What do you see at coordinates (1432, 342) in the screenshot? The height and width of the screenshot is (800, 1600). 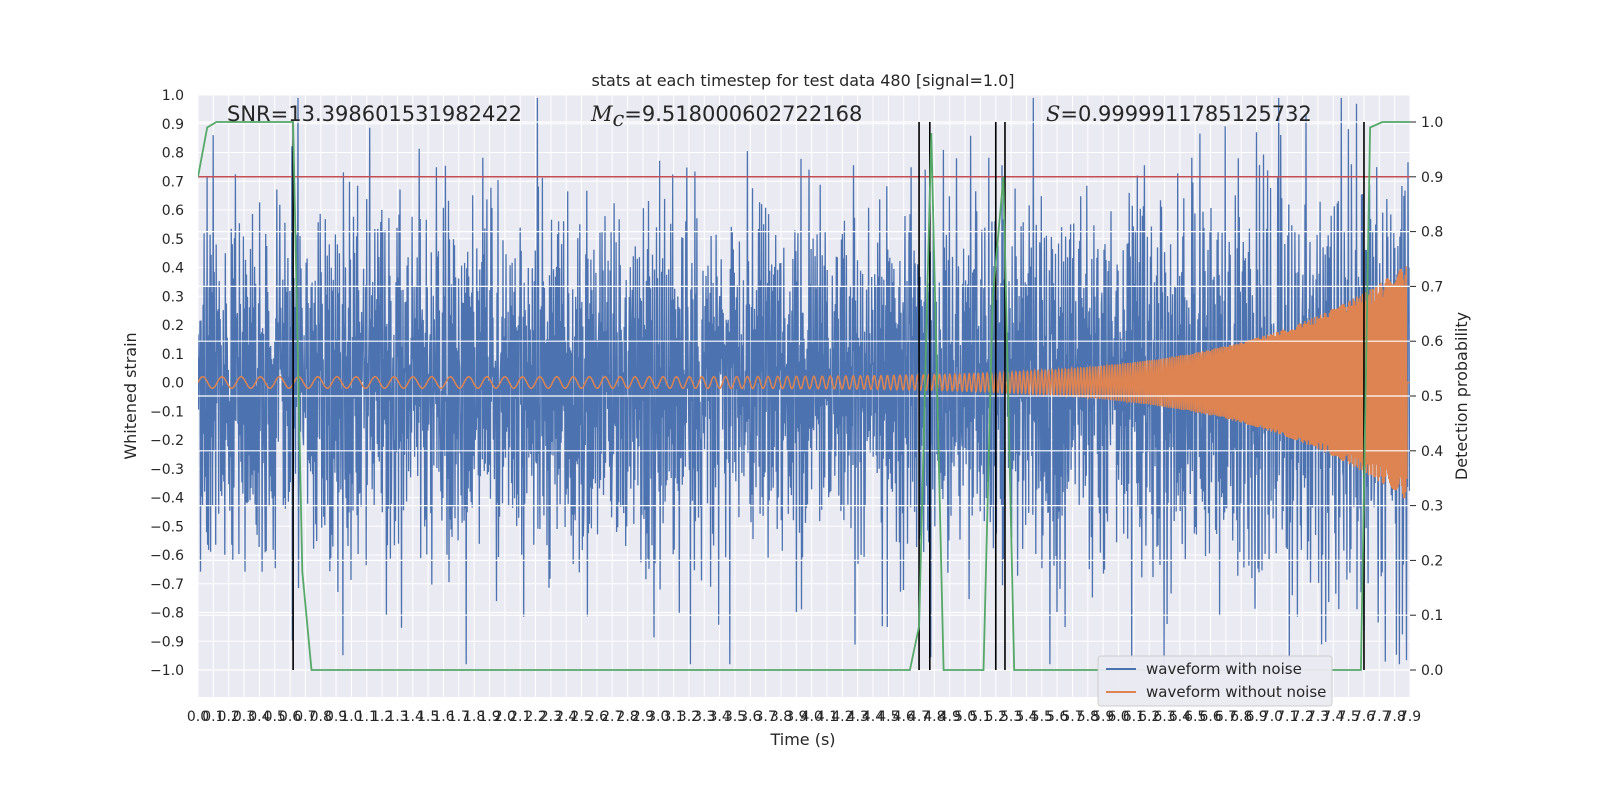 I see `y2-tick-label: 0.6` at bounding box center [1432, 342].